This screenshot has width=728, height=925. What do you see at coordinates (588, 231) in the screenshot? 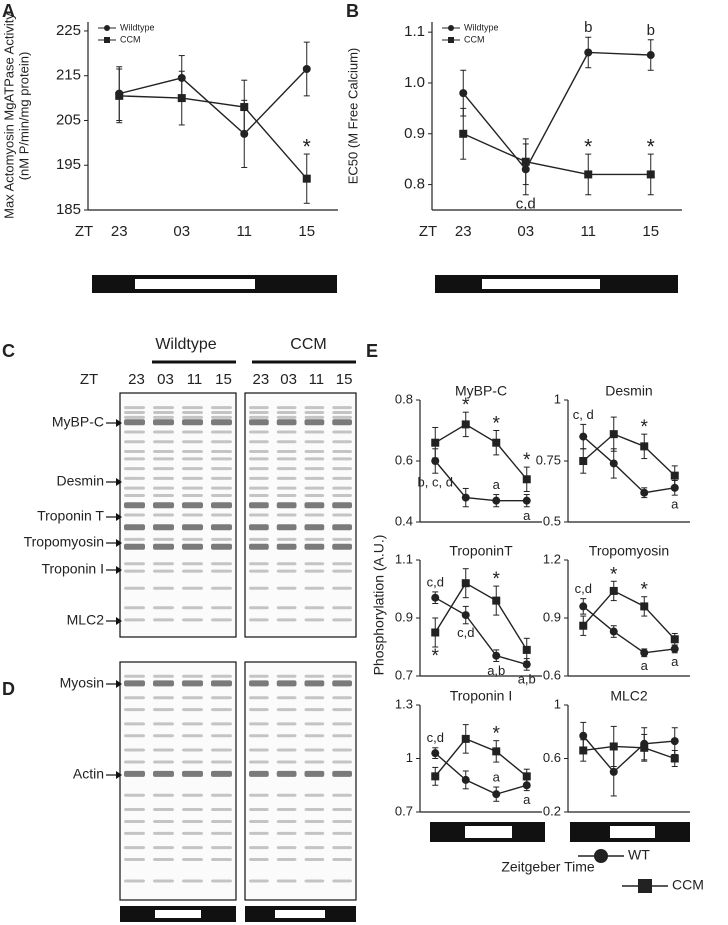
I see `x-tick-label: 11` at bounding box center [588, 231].